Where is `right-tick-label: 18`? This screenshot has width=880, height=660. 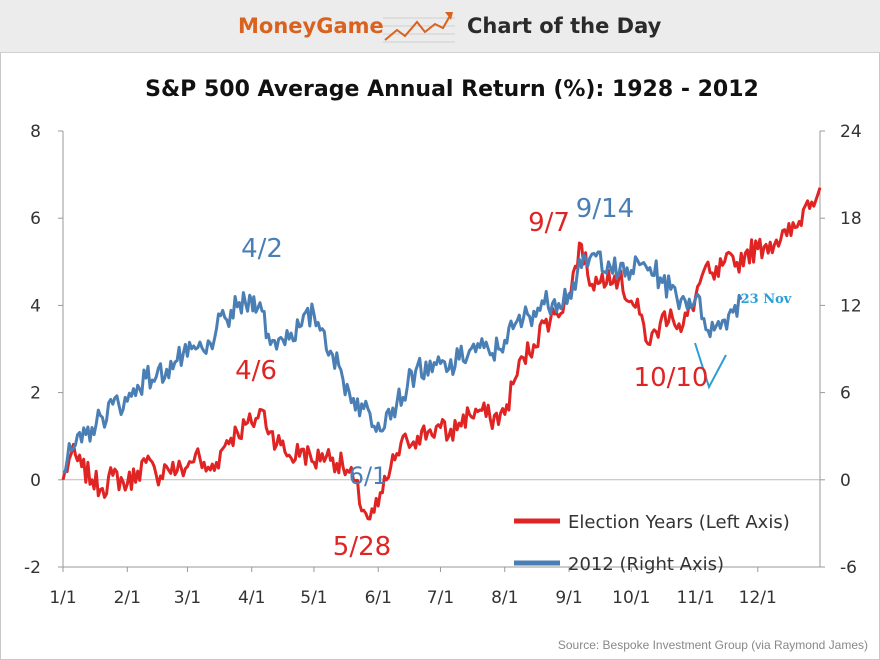
right-tick-label: 18 is located at coordinates (851, 219).